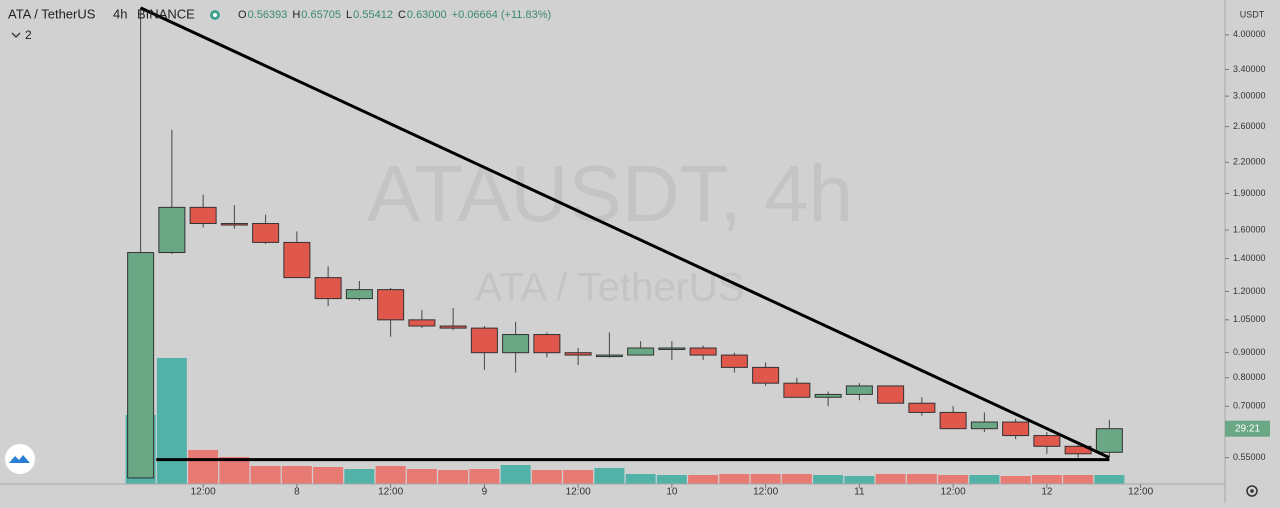 The width and height of the screenshot is (1280, 508). I want to click on y-tick-label: 2.60000, so click(1249, 126).